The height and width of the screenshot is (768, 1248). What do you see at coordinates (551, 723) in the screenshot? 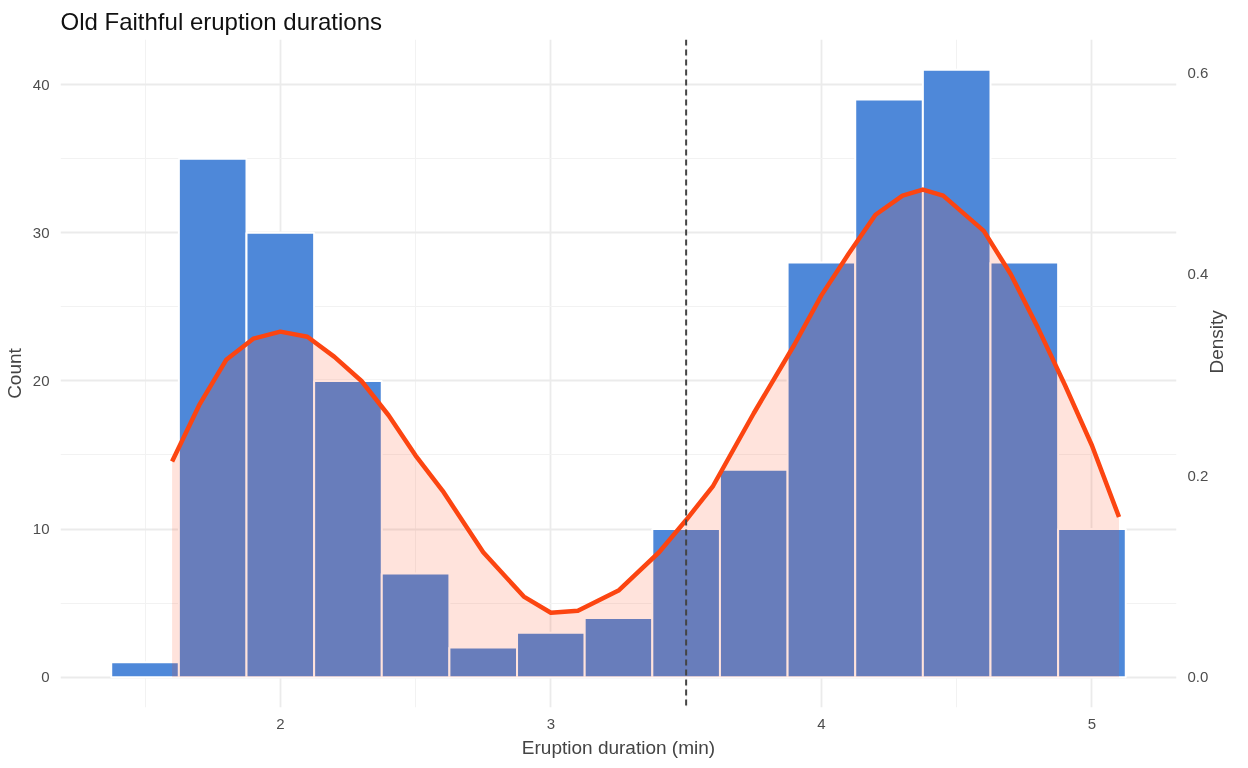
I see `x-tick-label: 3` at bounding box center [551, 723].